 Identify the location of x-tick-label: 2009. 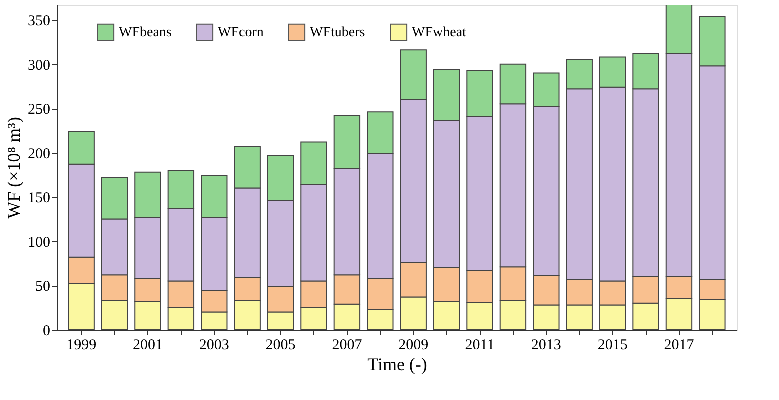
(413, 346).